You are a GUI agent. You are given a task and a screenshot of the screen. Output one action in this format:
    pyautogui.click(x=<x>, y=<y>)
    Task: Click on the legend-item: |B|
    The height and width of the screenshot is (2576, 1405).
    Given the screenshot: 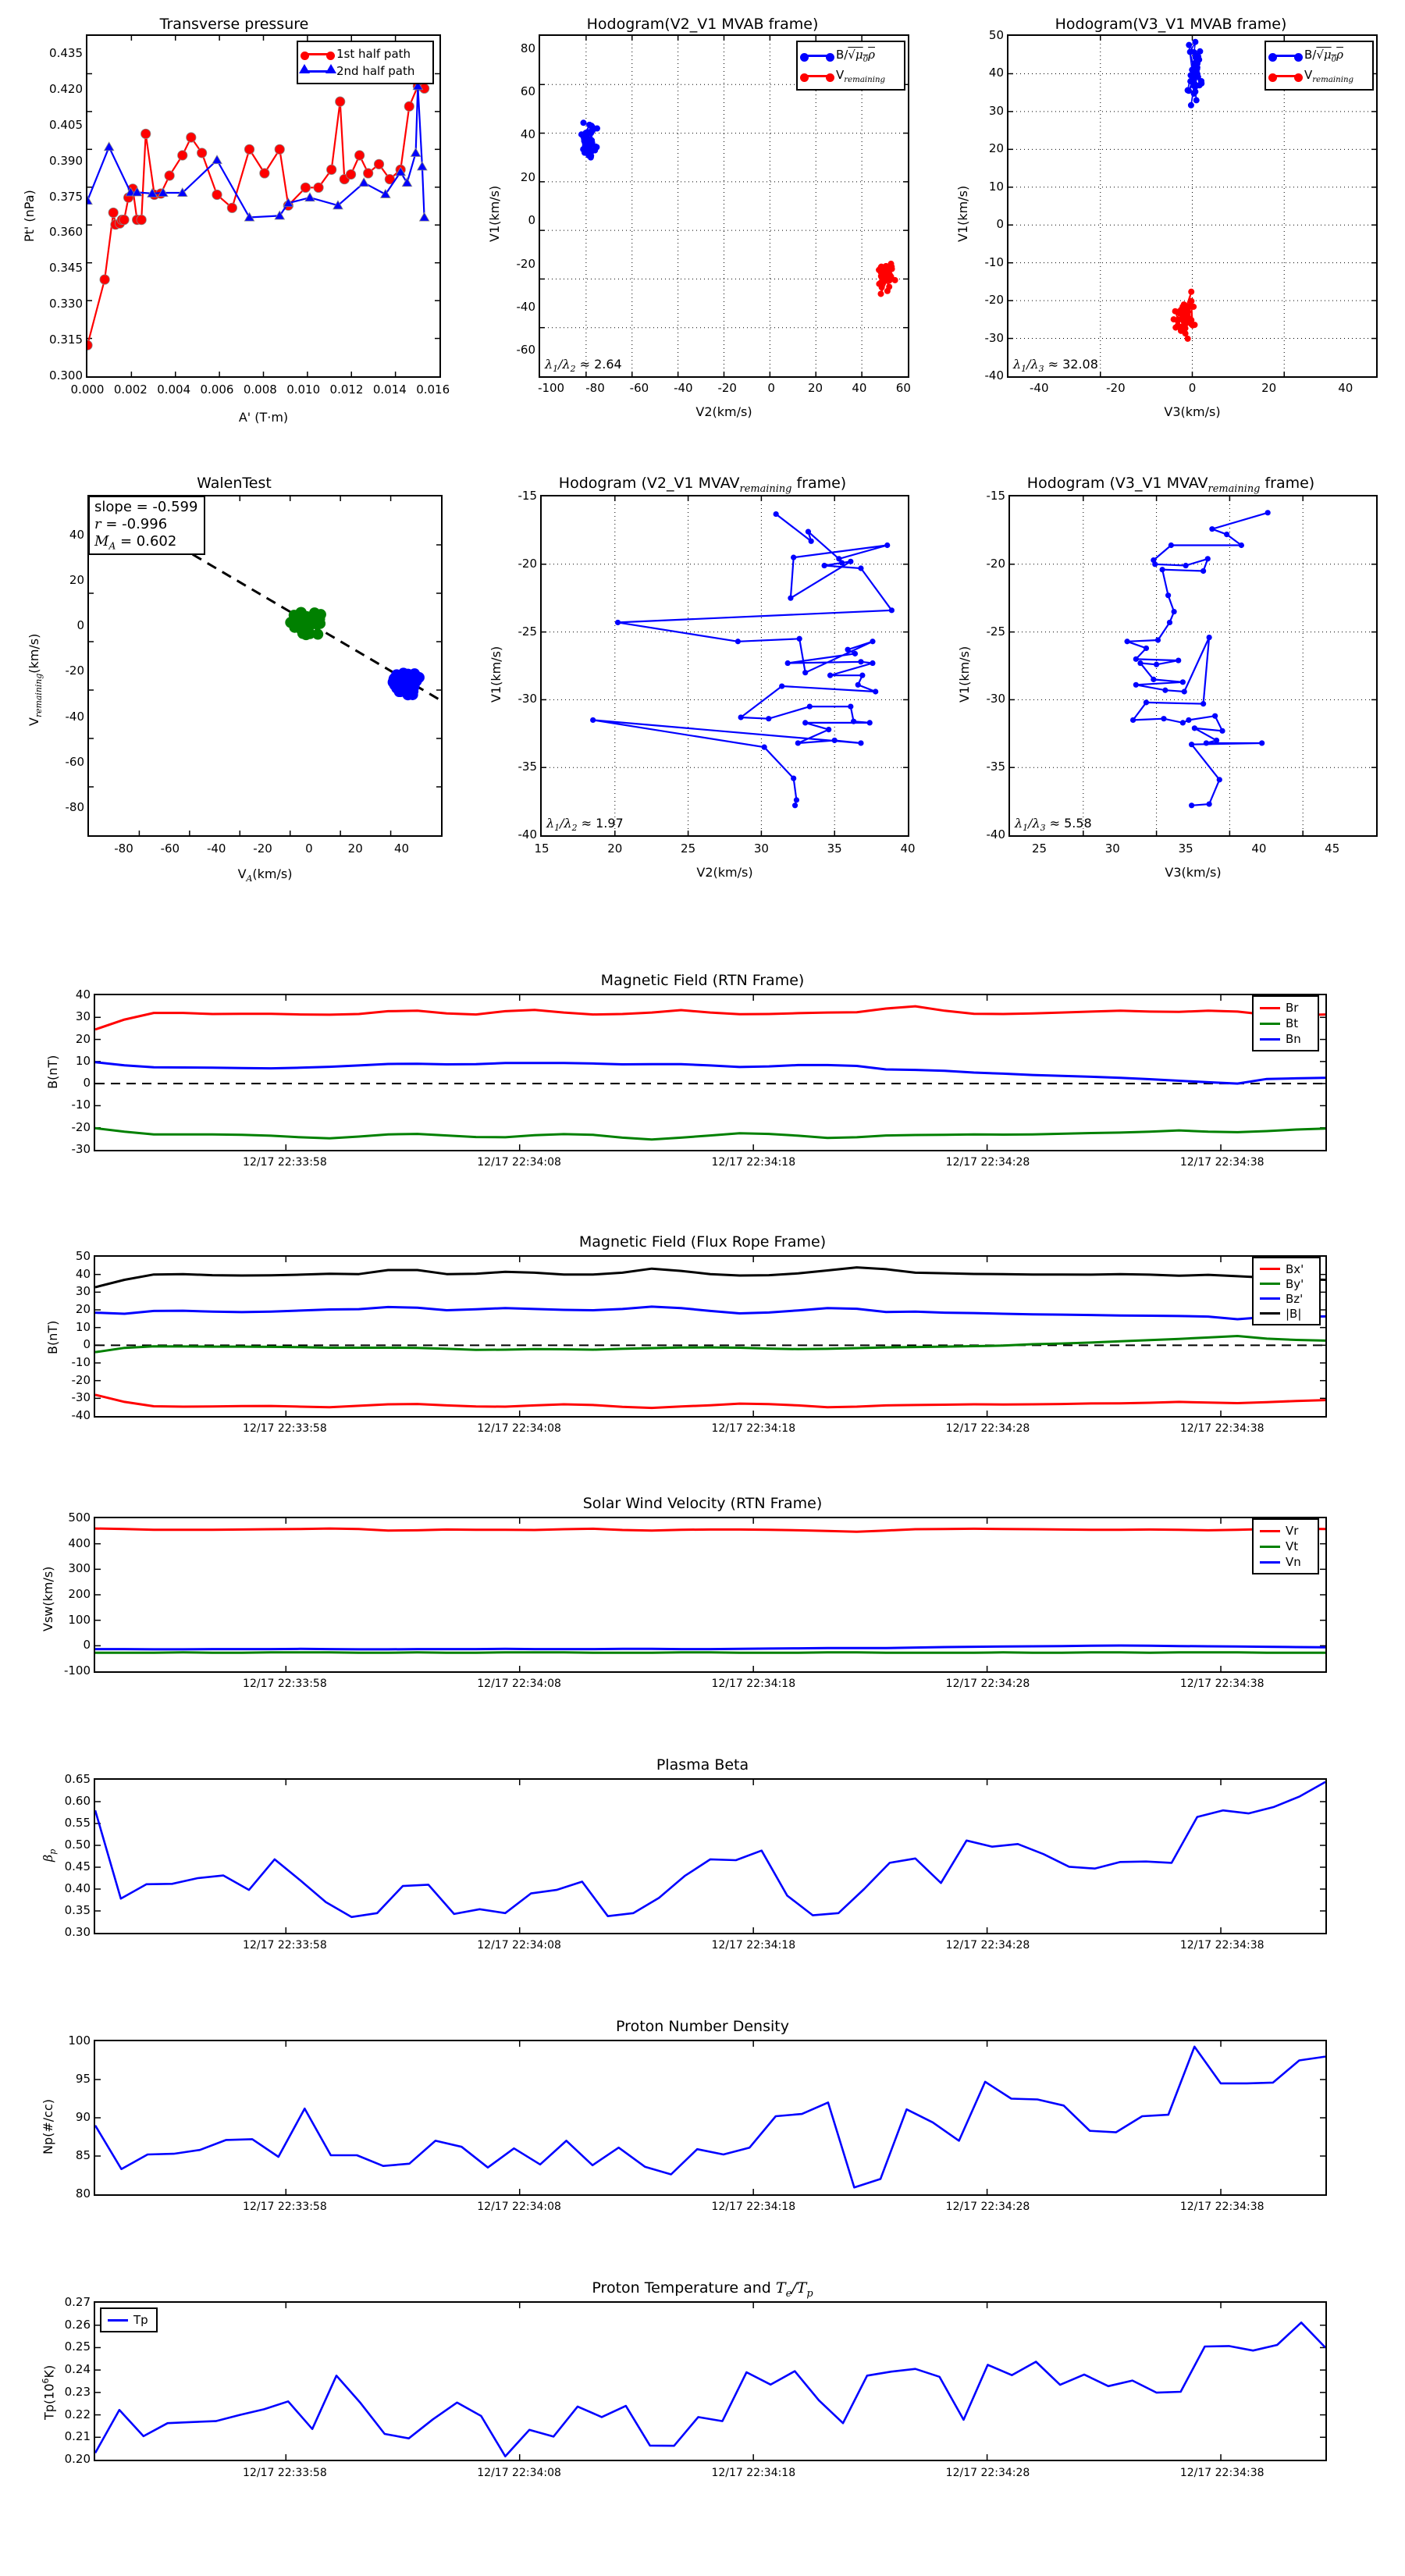 What is the action you would take?
    pyautogui.click(x=1287, y=1313)
    